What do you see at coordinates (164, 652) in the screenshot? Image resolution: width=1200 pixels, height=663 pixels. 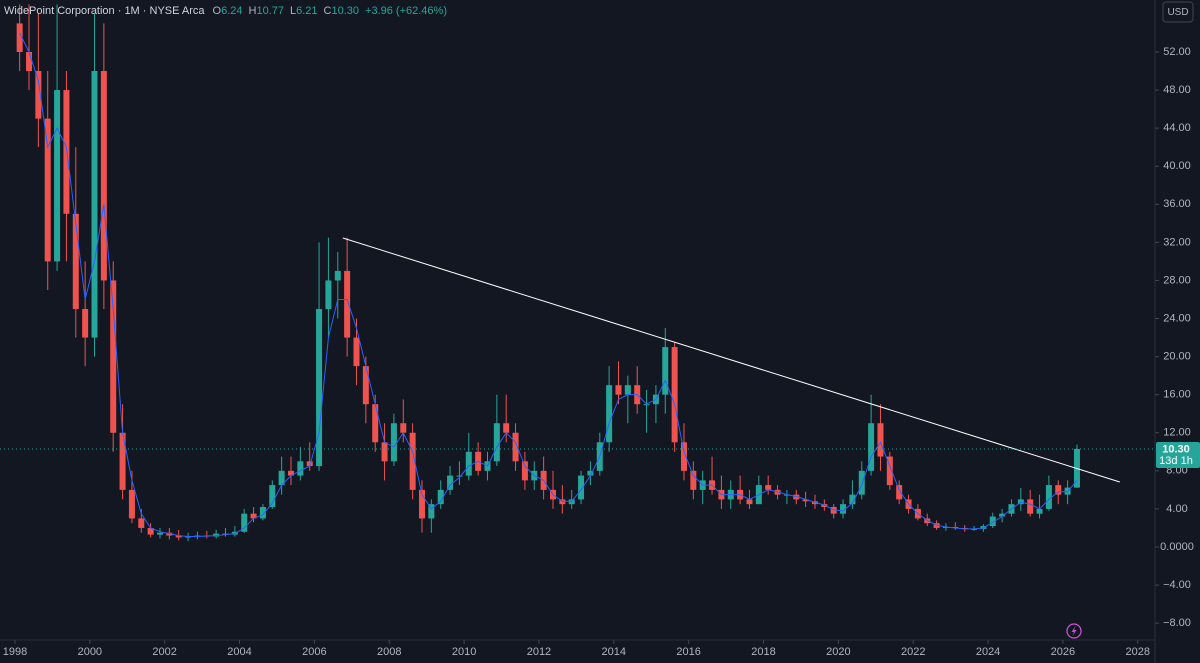 I see `x-tick-label: 2002` at bounding box center [164, 652].